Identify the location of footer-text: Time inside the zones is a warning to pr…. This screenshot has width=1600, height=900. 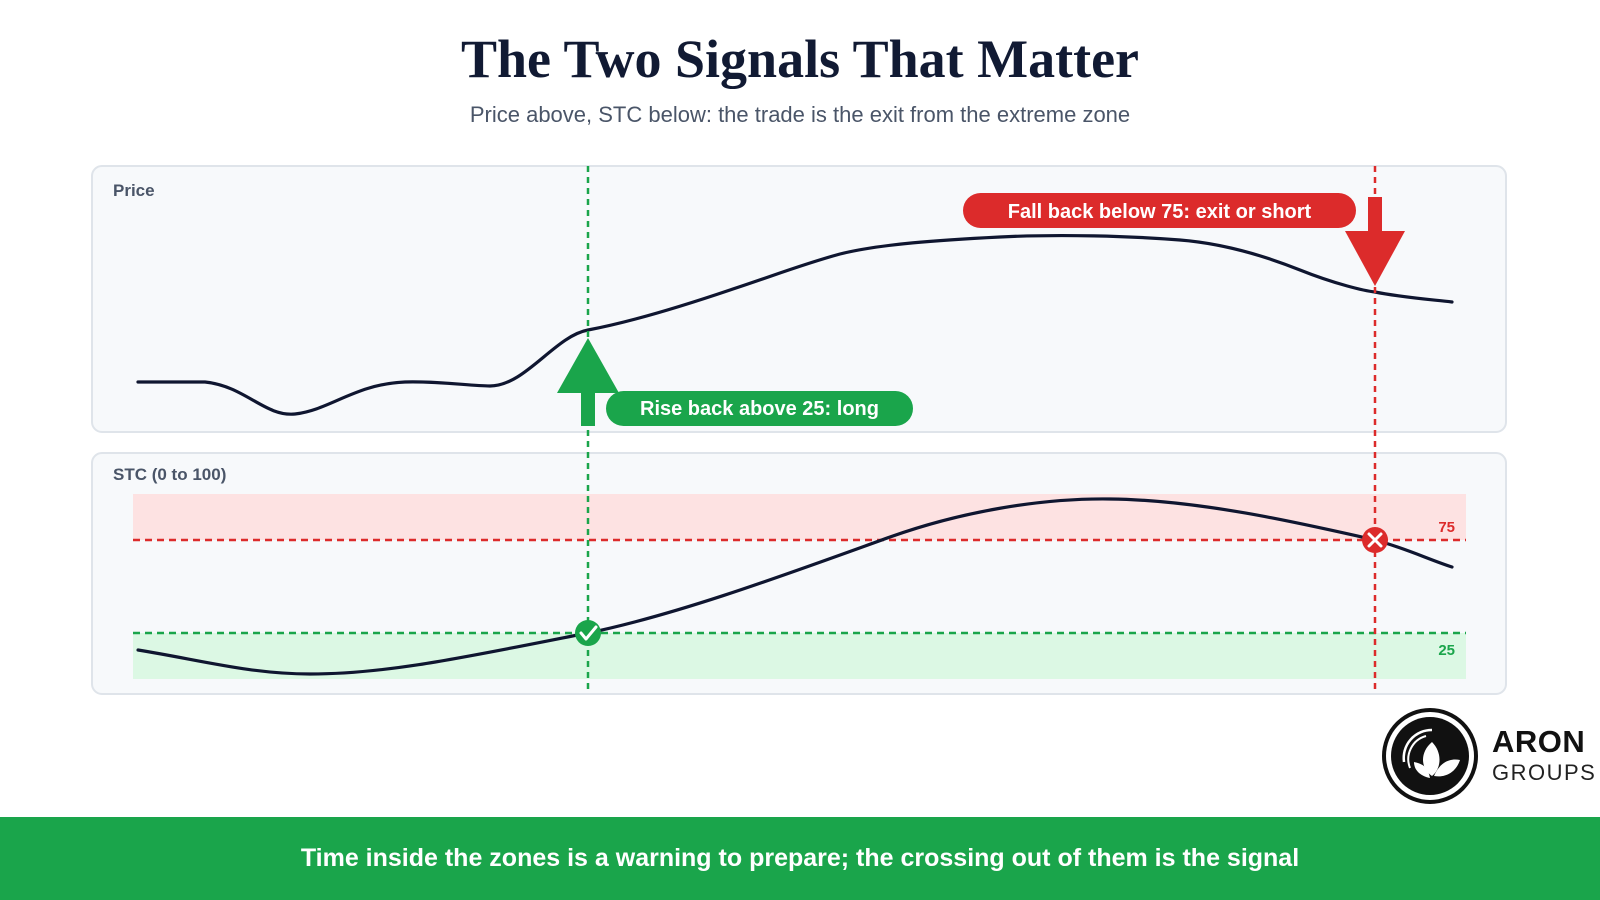
(800, 858).